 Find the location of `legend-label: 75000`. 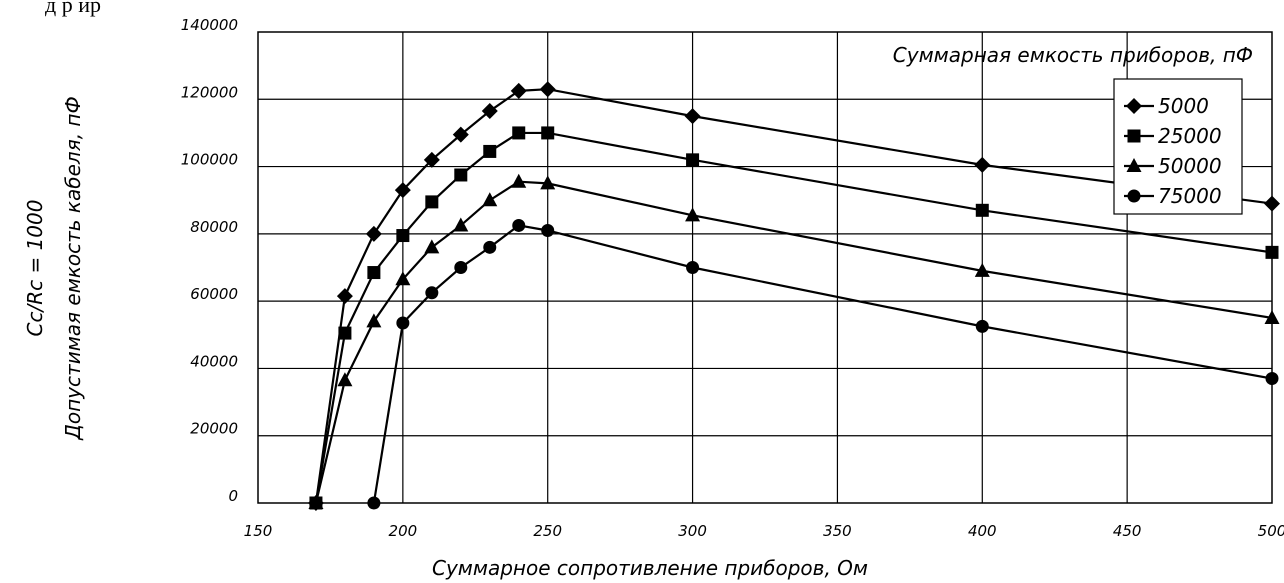

legend-label: 75000 is located at coordinates (1190, 196).